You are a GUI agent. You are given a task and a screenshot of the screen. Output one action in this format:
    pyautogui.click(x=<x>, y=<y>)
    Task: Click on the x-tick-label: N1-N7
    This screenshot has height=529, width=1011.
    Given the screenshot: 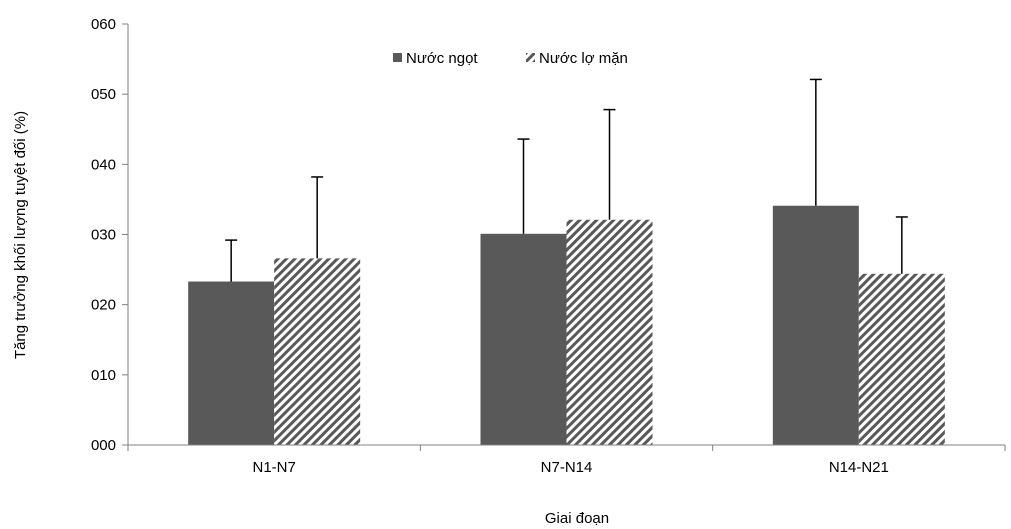 What is the action you would take?
    pyautogui.click(x=273, y=467)
    